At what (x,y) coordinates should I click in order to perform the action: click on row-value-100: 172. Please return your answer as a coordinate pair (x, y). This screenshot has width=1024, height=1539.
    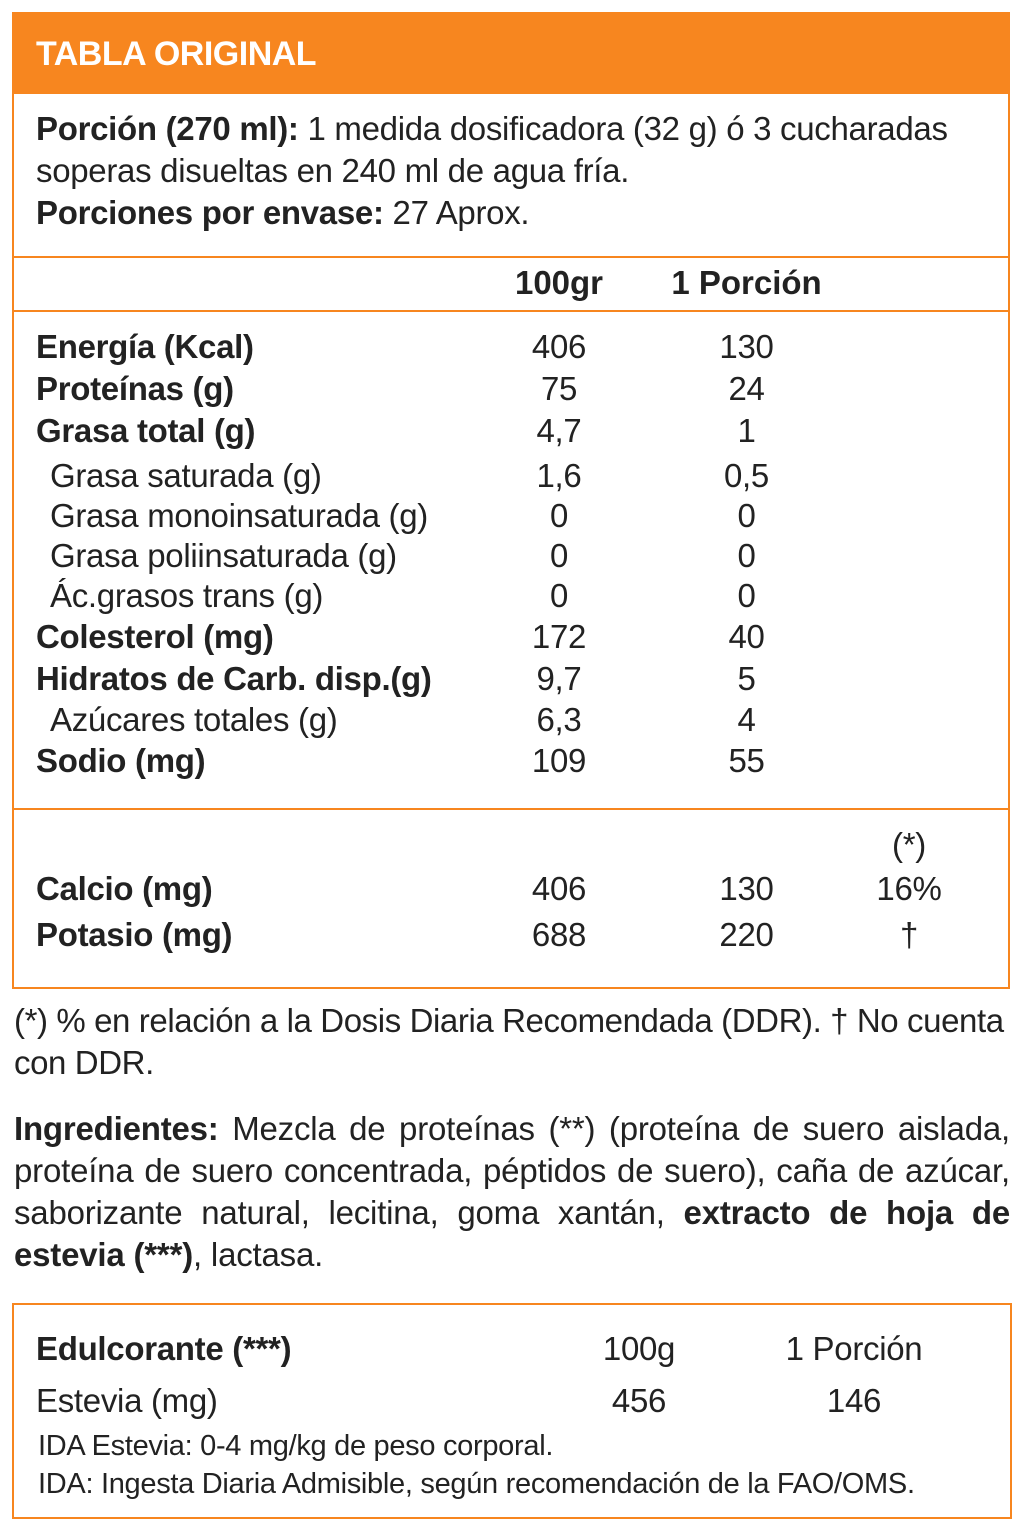
    Looking at the image, I should click on (559, 636).